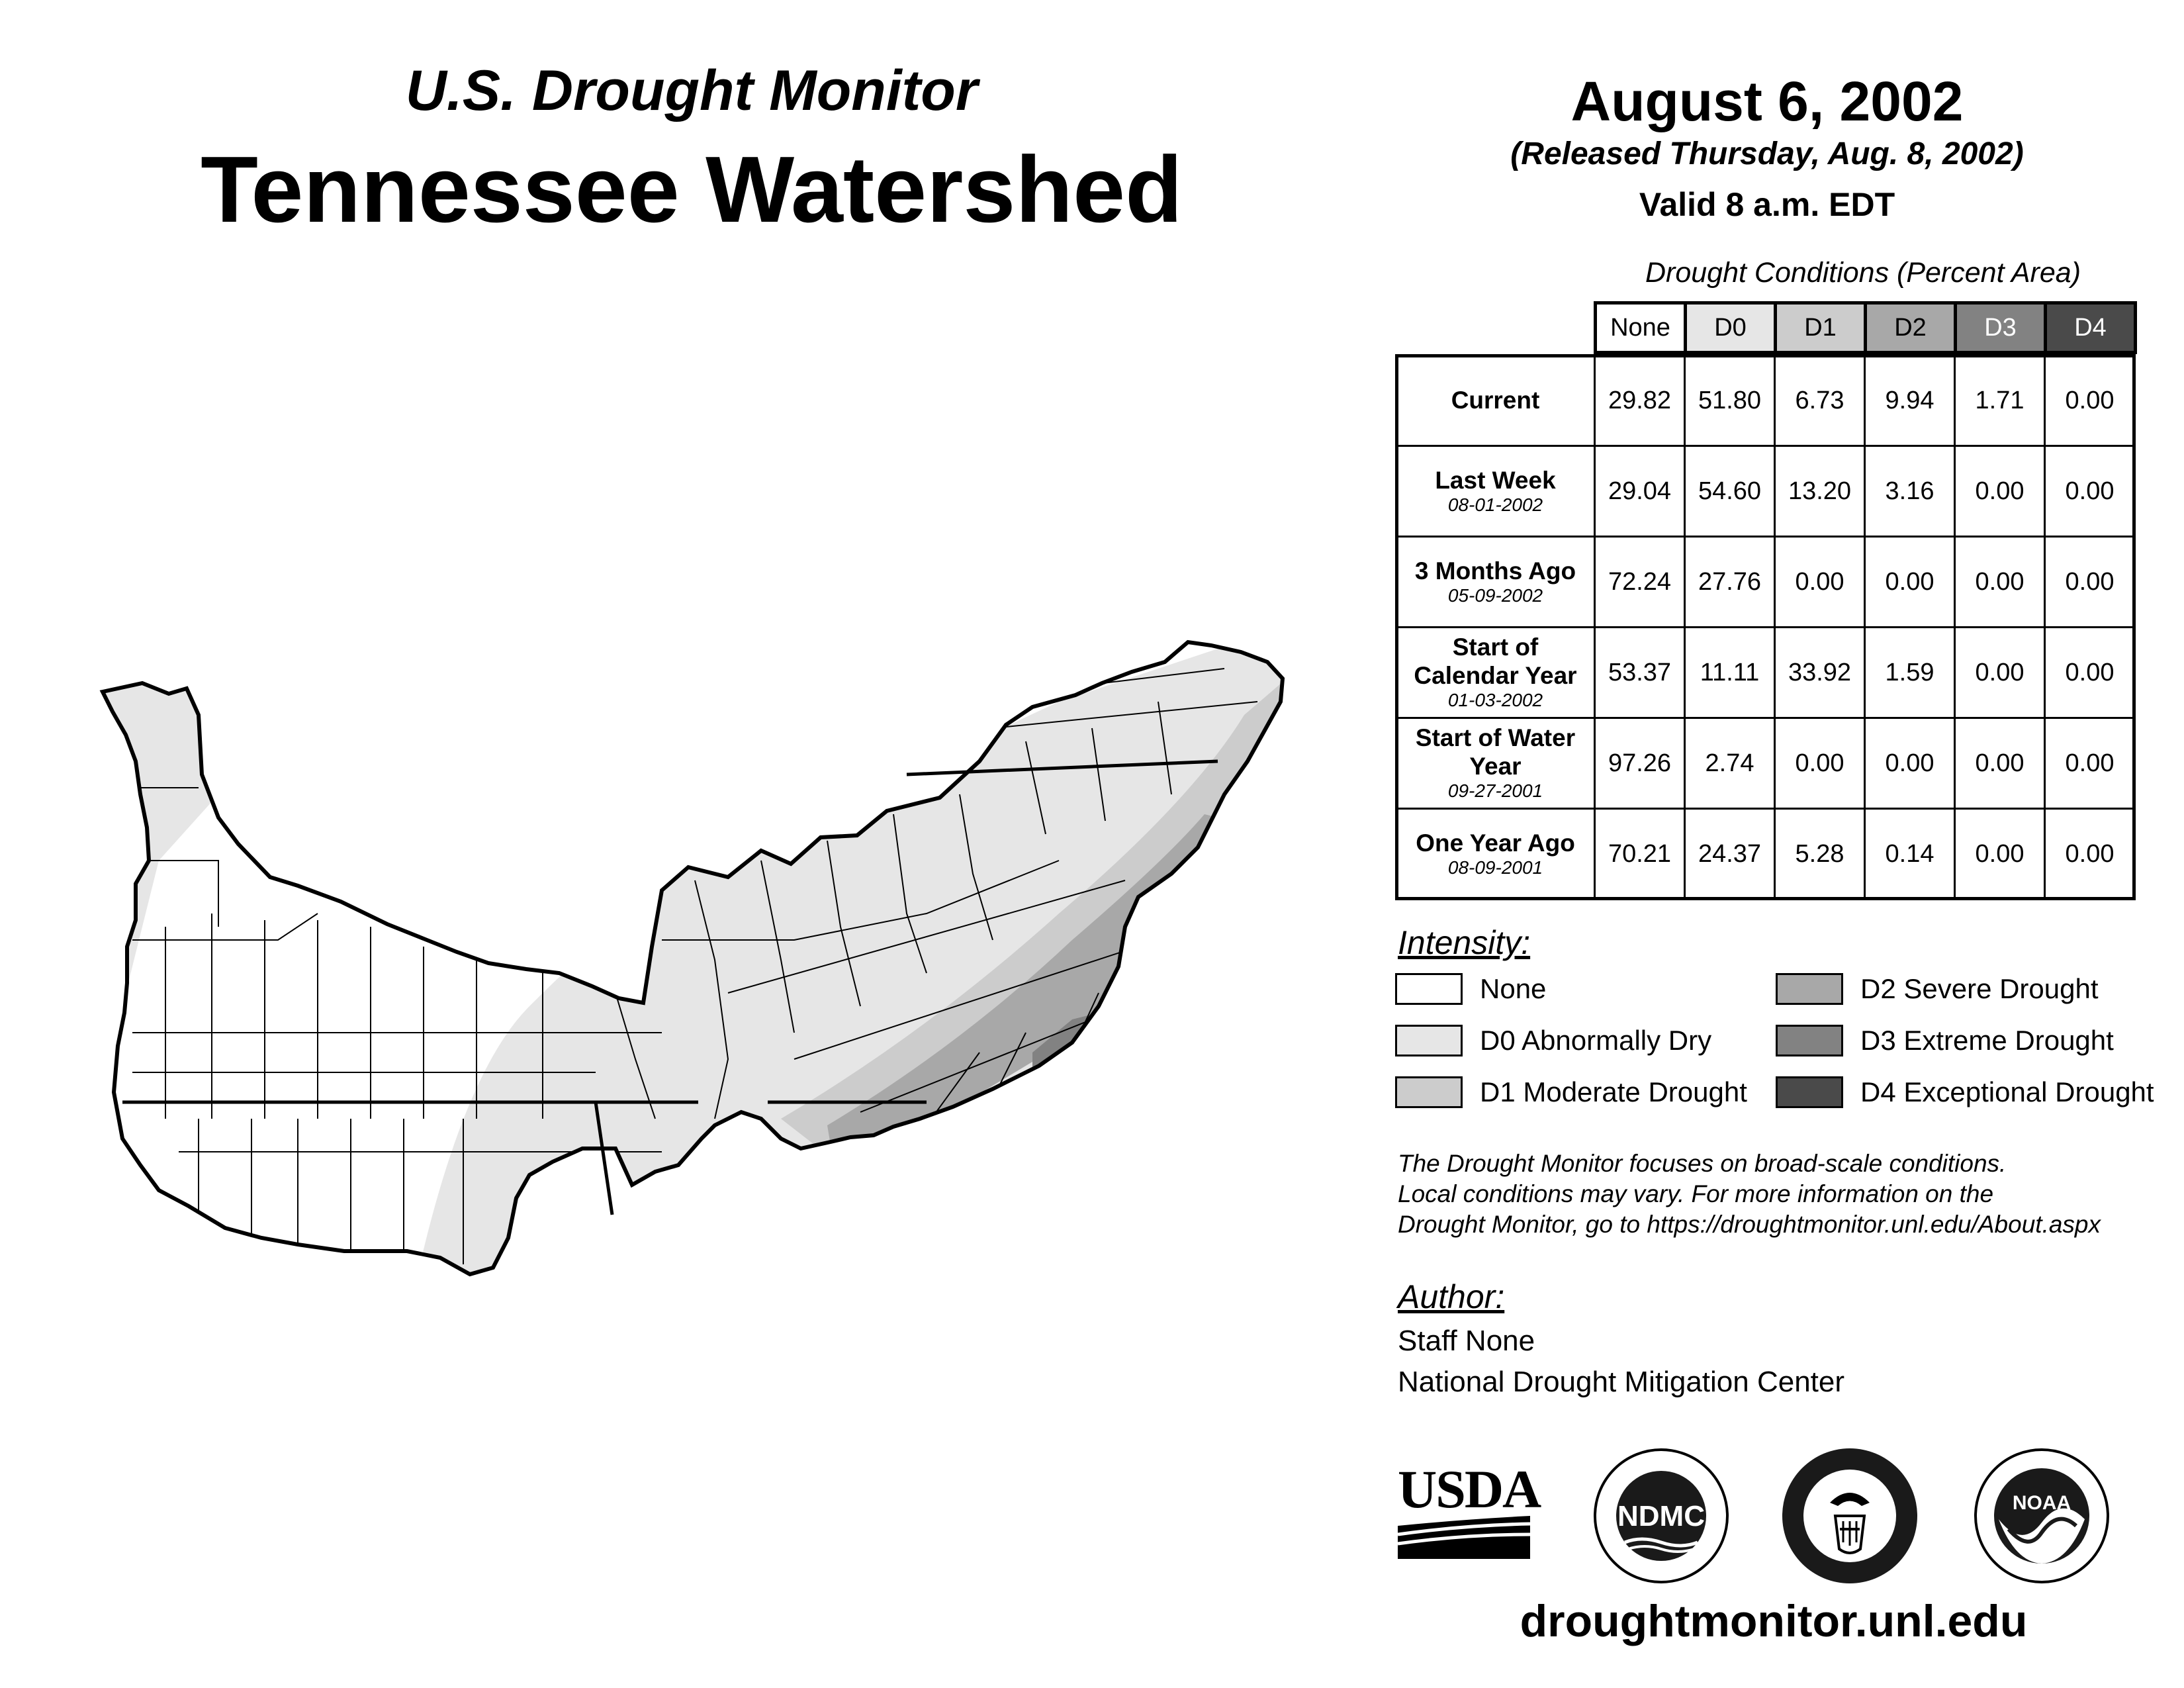 The width and height of the screenshot is (2184, 1688). What do you see at coordinates (1464, 1537) in the screenshot?
I see `usda-logo-swoosh` at bounding box center [1464, 1537].